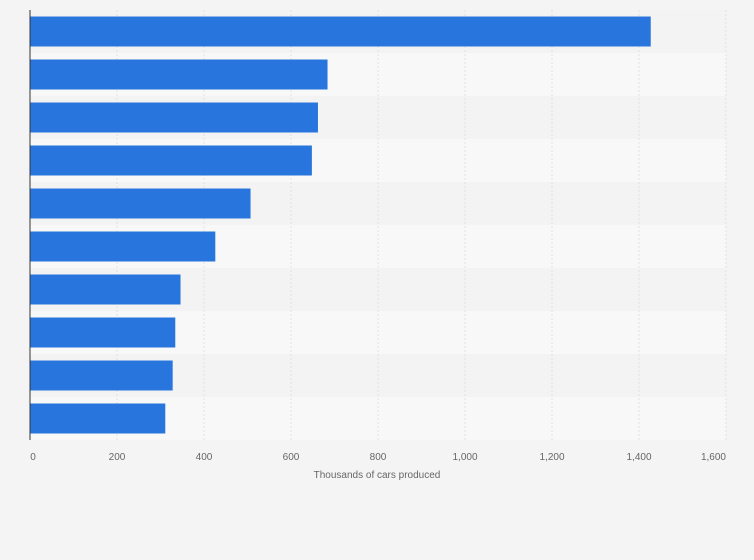  Describe the element at coordinates (33, 457) in the screenshot. I see `tick-label-0: 0` at that location.